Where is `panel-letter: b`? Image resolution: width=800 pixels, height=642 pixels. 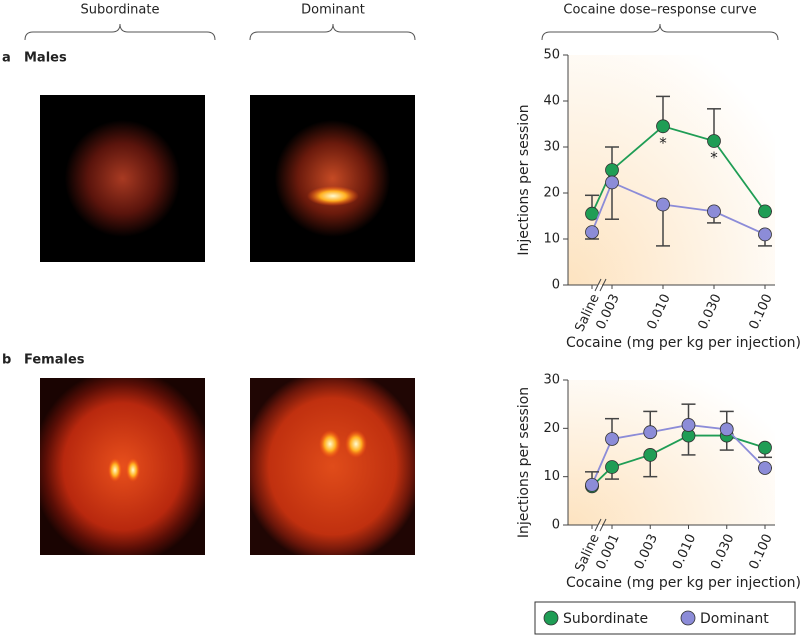
panel-letter: b is located at coordinates (6, 360).